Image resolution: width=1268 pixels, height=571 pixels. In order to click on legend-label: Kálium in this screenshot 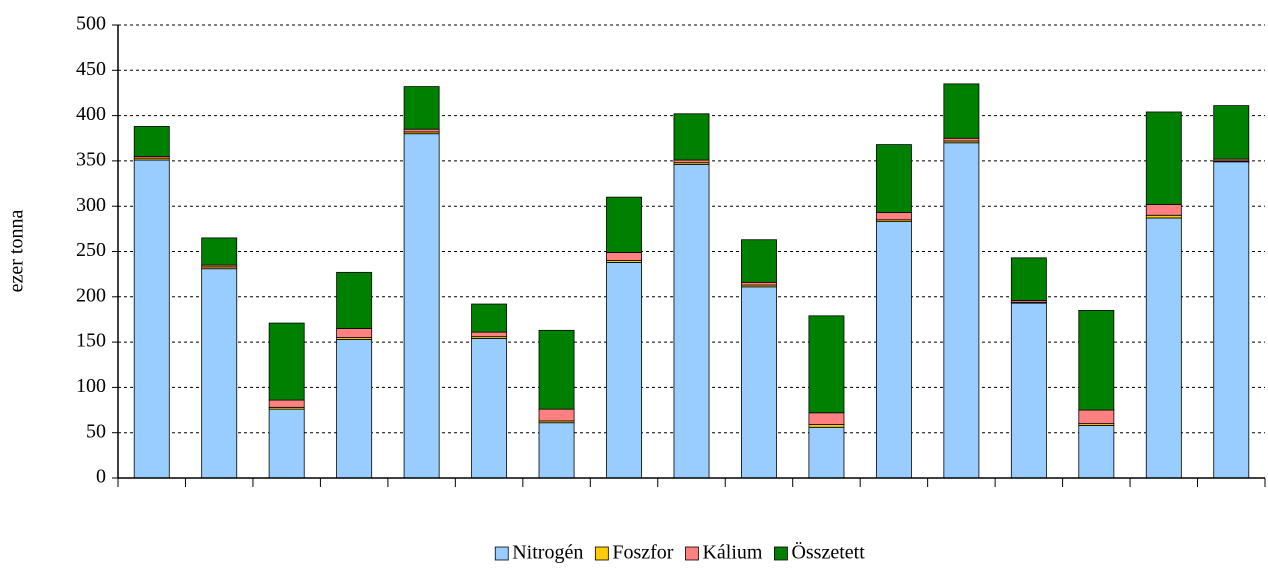, I will do `click(732, 553)`.